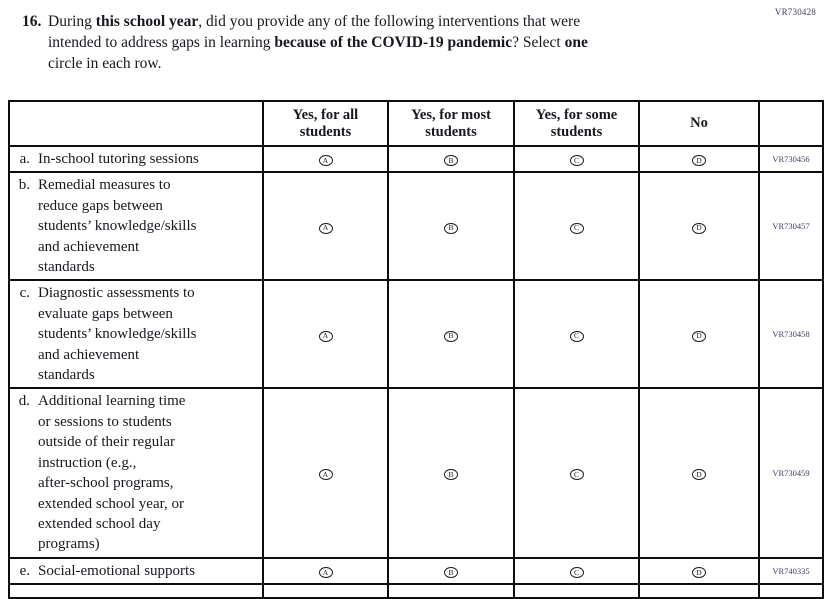  What do you see at coordinates (699, 123) in the screenshot?
I see `header-no: No` at bounding box center [699, 123].